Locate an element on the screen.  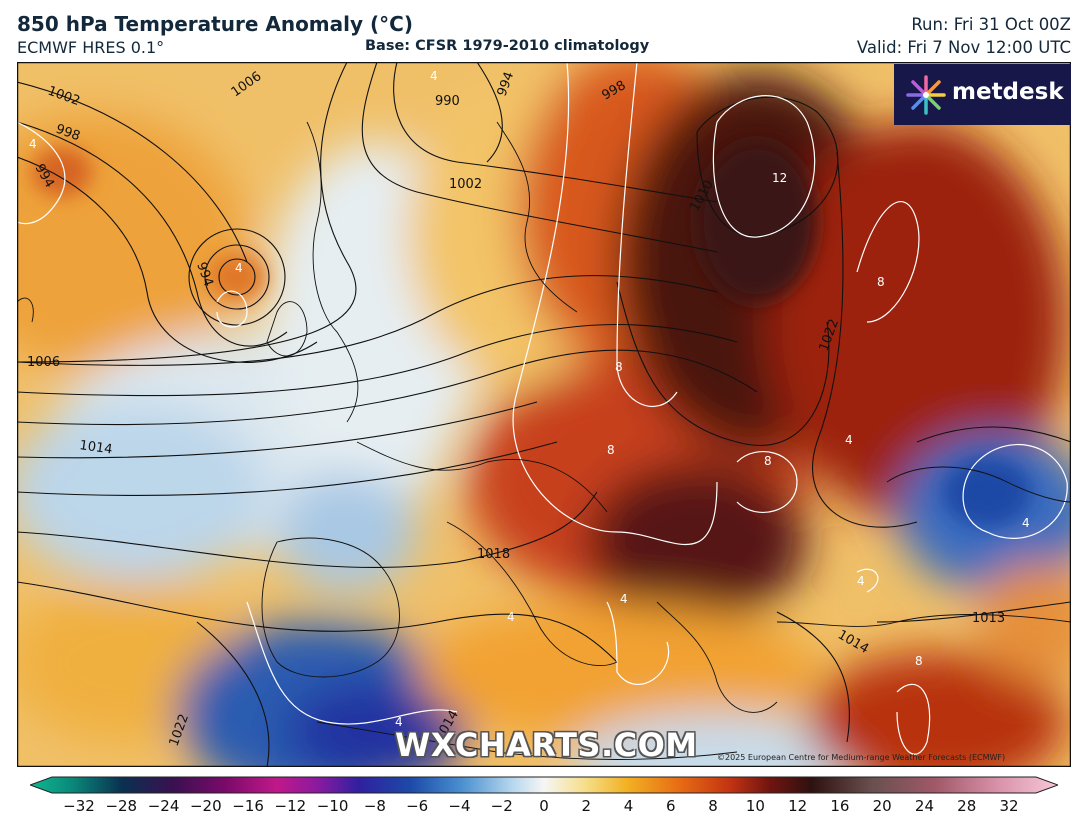
iberia-cold-core is located at coordinates (377, 724).